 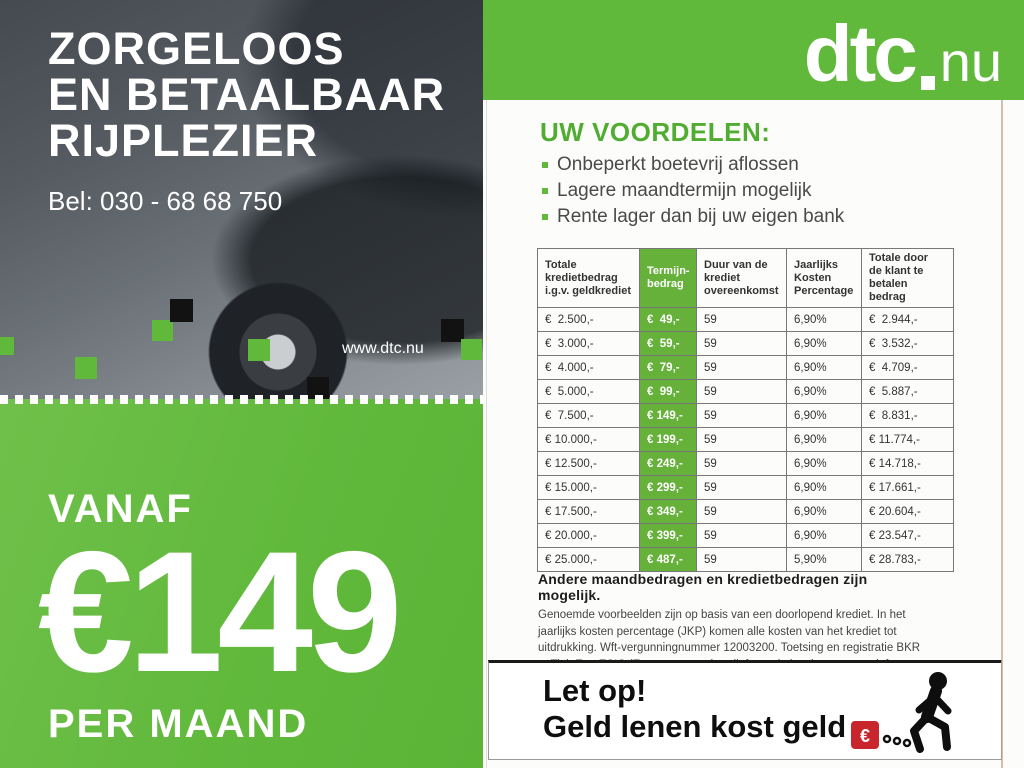 I want to click on table-cell: € 12.500,-, so click(x=588, y=463).